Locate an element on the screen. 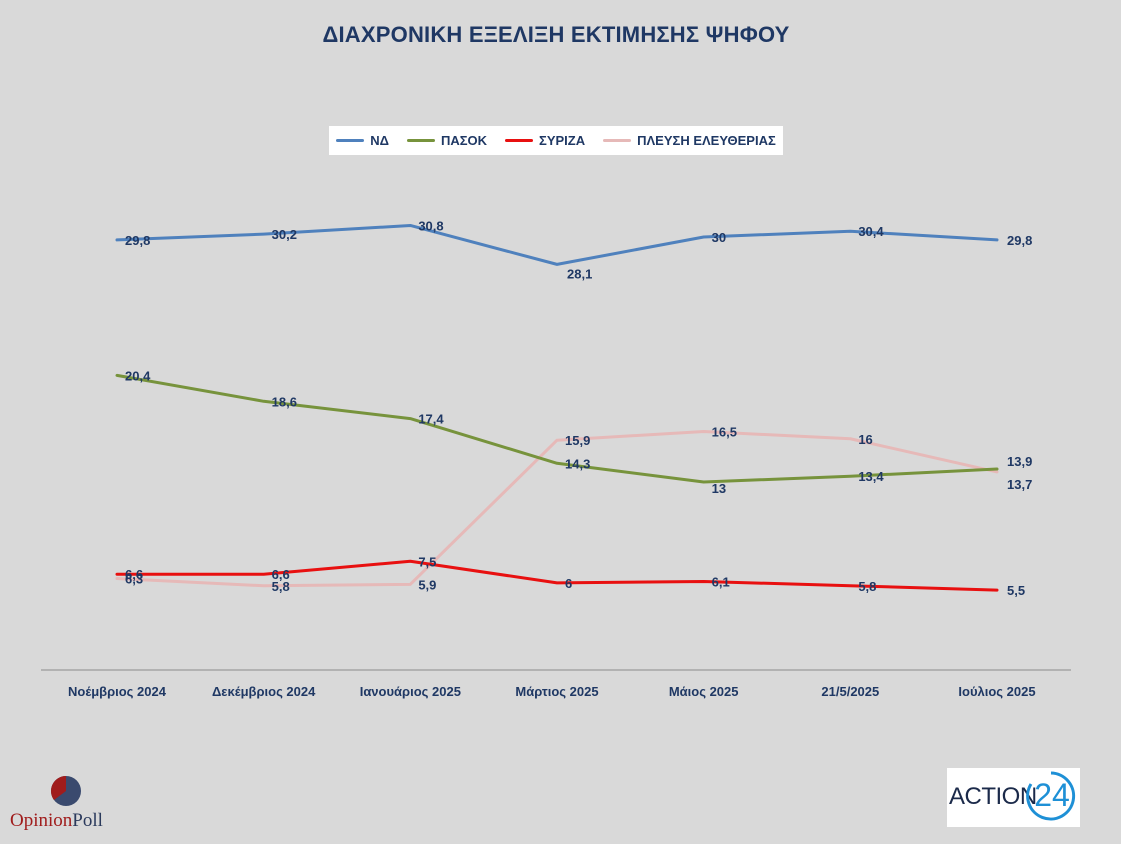 The width and height of the screenshot is (1121, 844). legend-item: ΠΑΣΟΚ is located at coordinates (447, 140).